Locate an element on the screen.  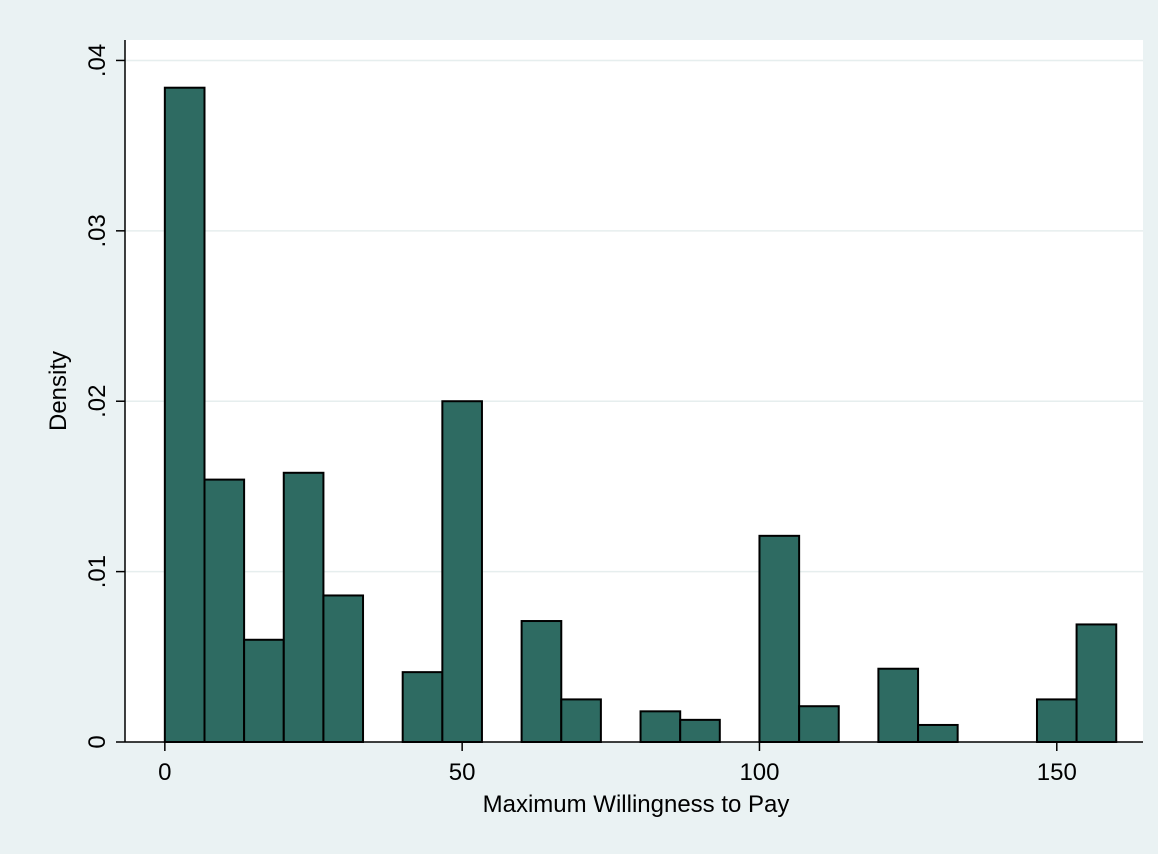
x-tick-label-2: 100 is located at coordinates (759, 772).